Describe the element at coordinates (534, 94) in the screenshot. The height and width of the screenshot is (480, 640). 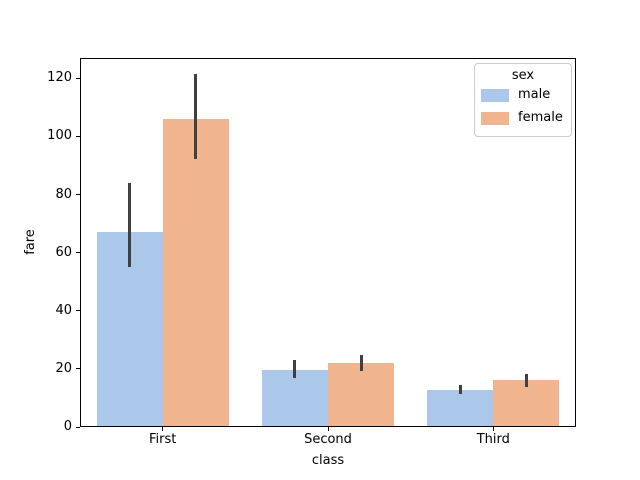
I see `legend-label-male: male` at that location.